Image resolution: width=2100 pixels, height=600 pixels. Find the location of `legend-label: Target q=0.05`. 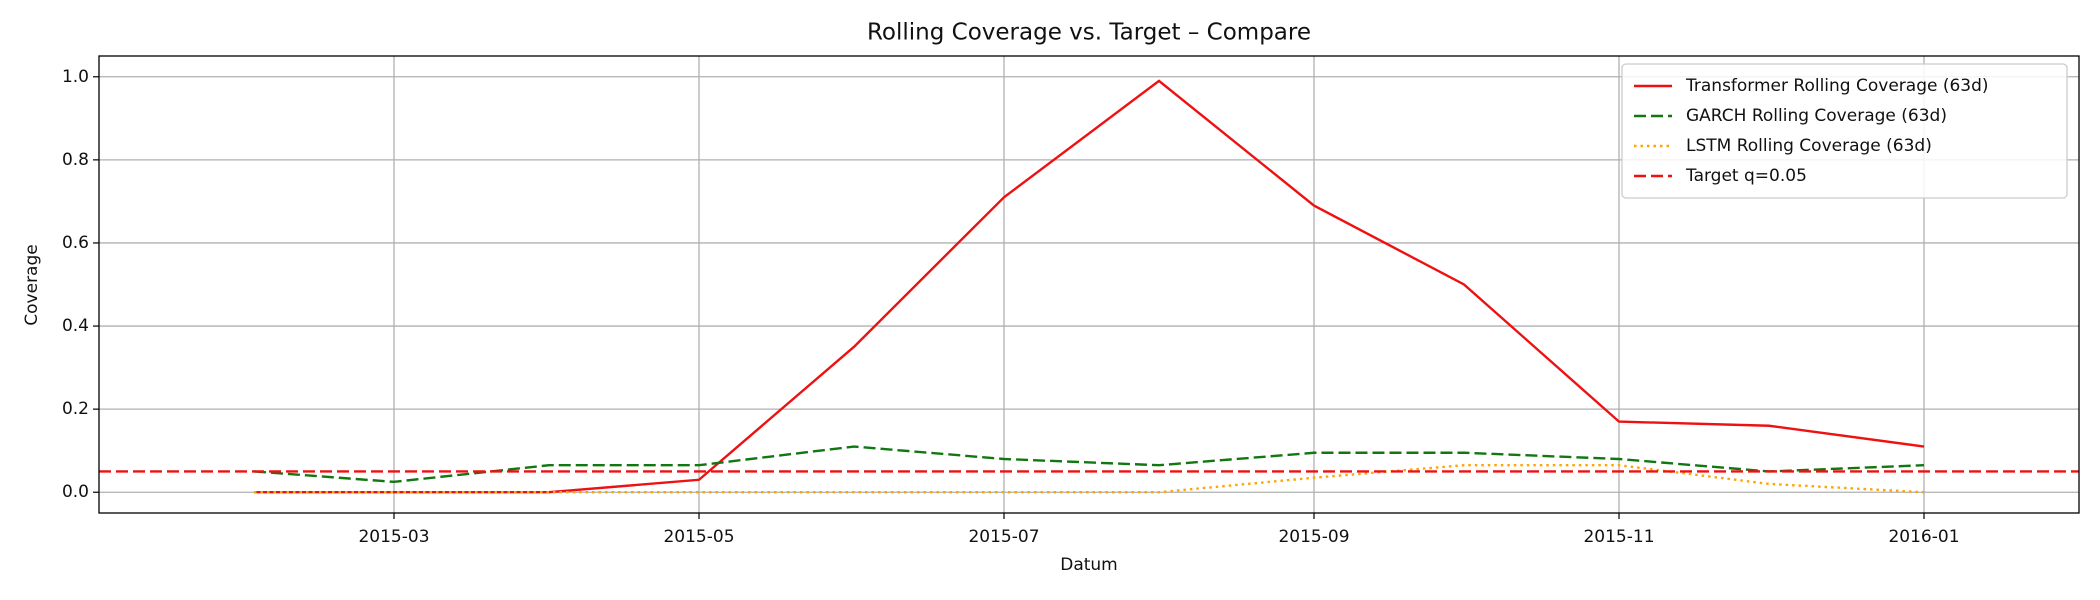

legend-label: Target q=0.05 is located at coordinates (1746, 176).